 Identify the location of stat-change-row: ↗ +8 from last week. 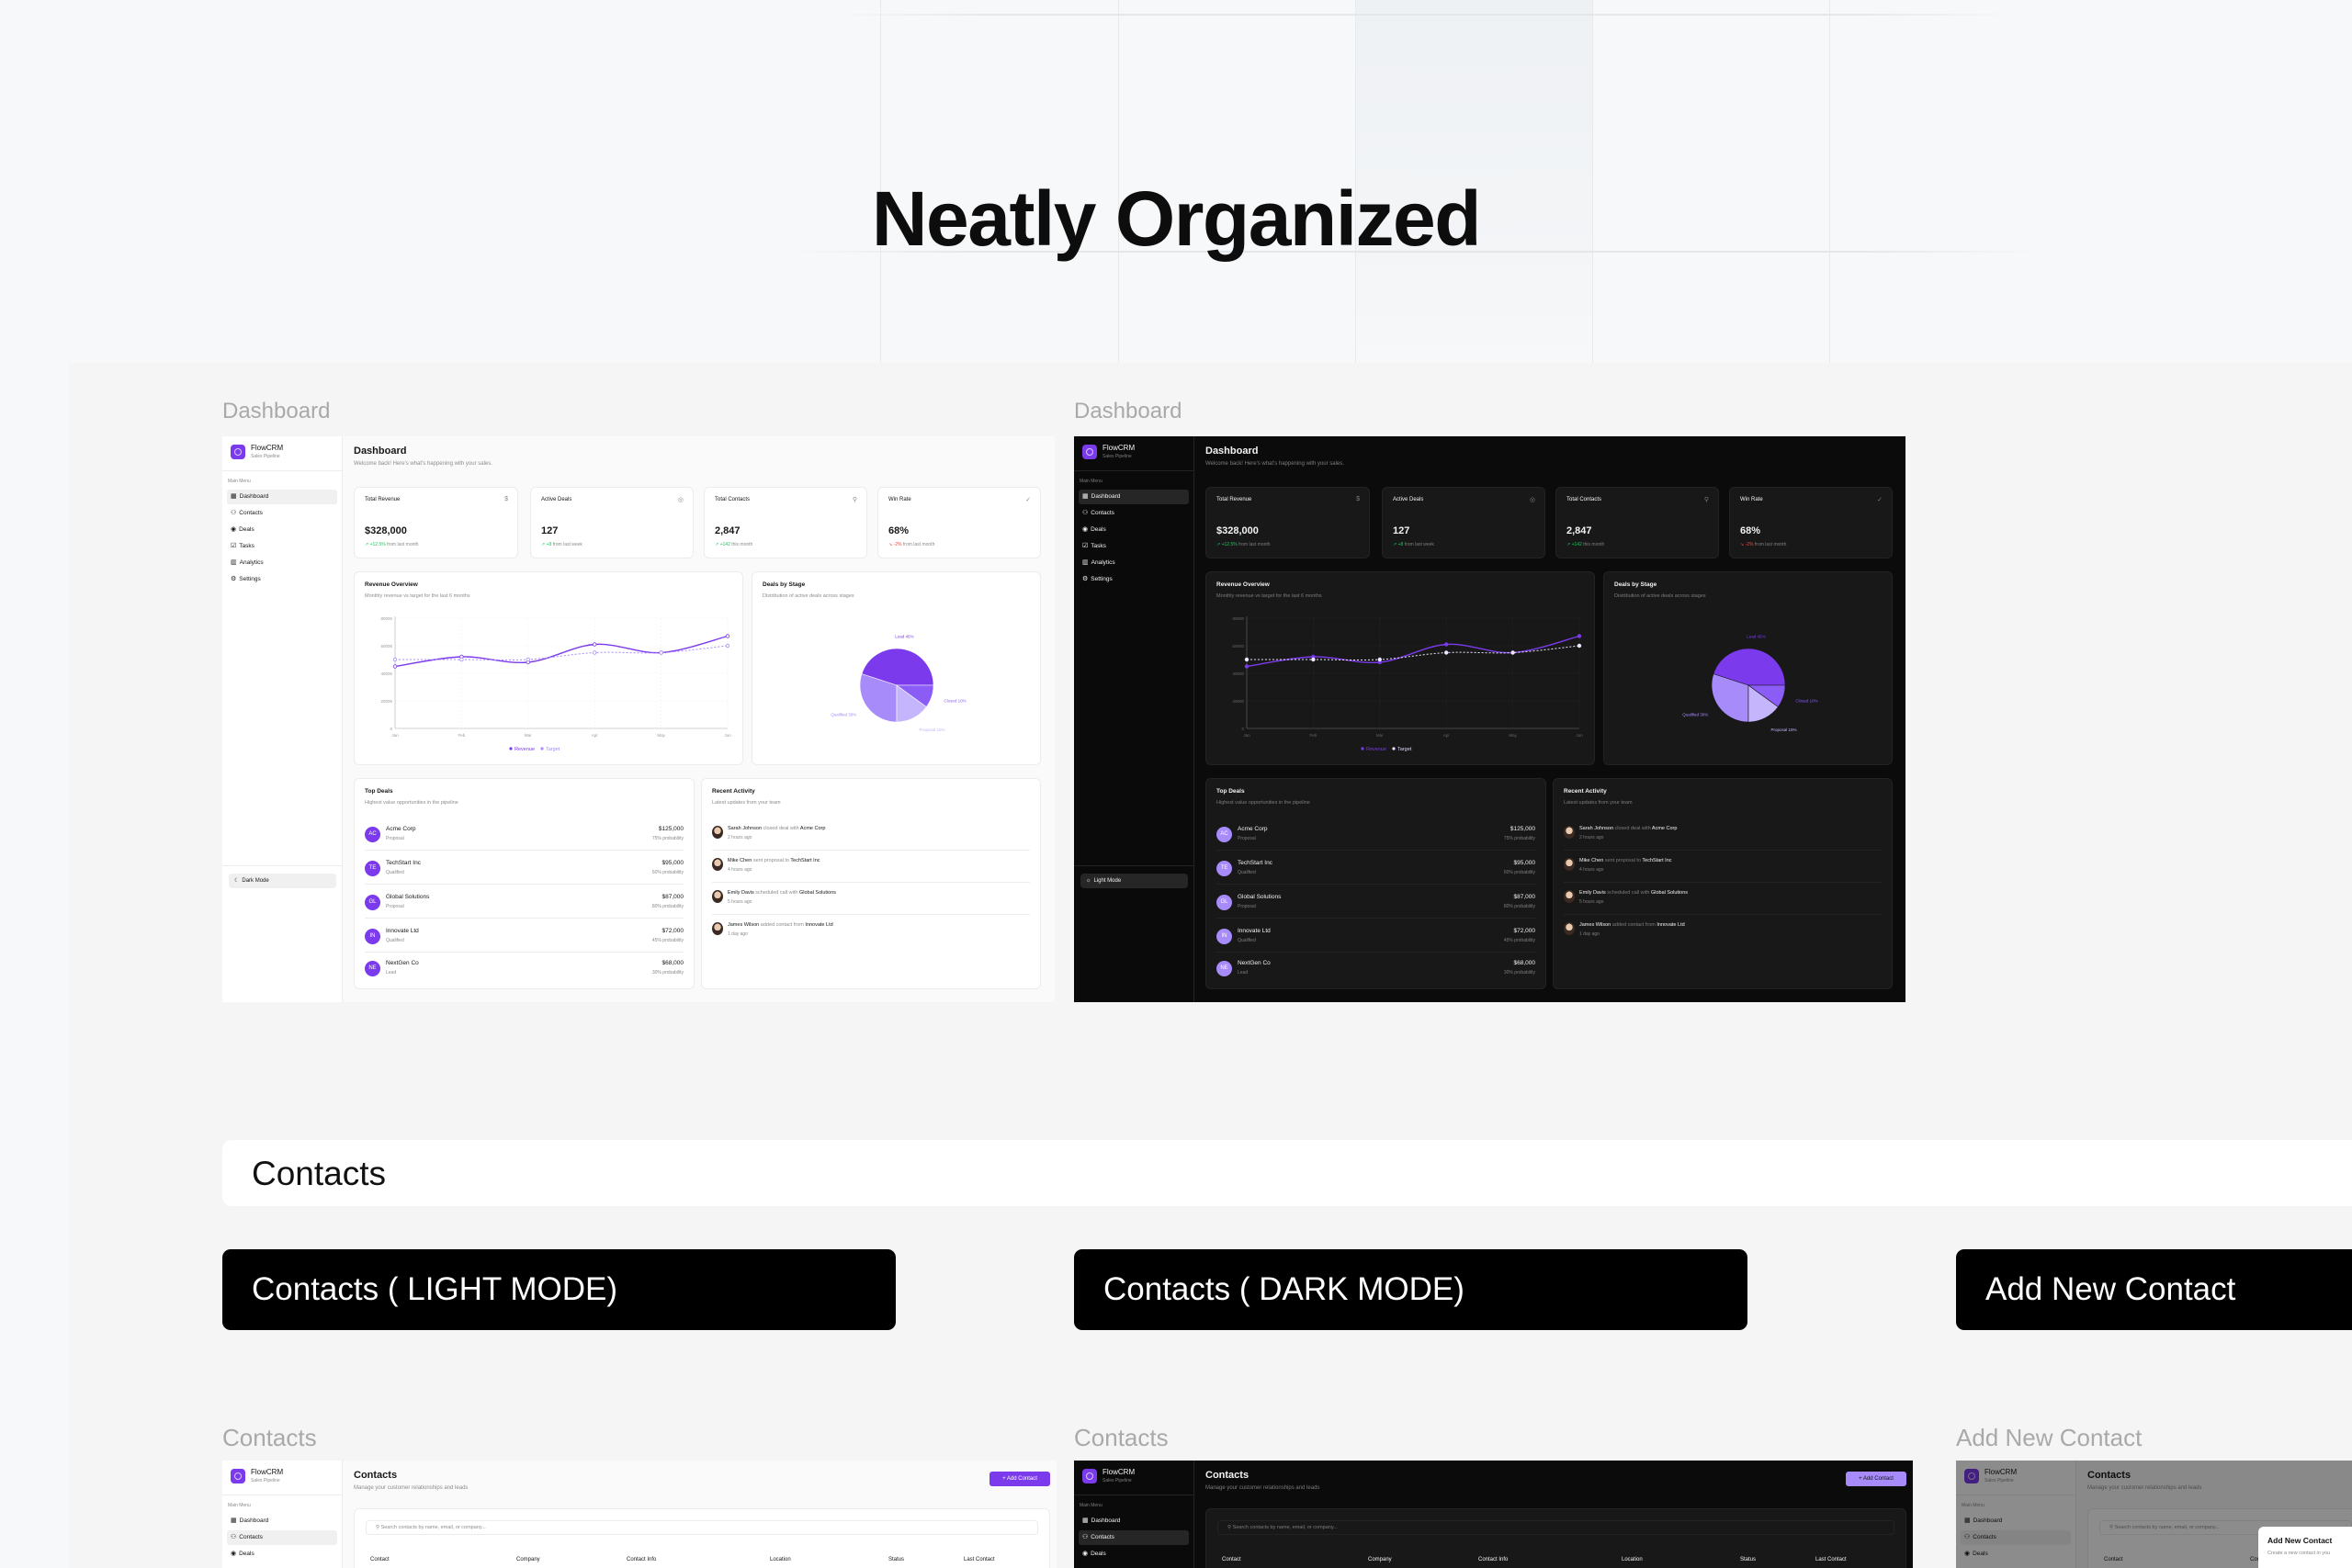
(1413, 544).